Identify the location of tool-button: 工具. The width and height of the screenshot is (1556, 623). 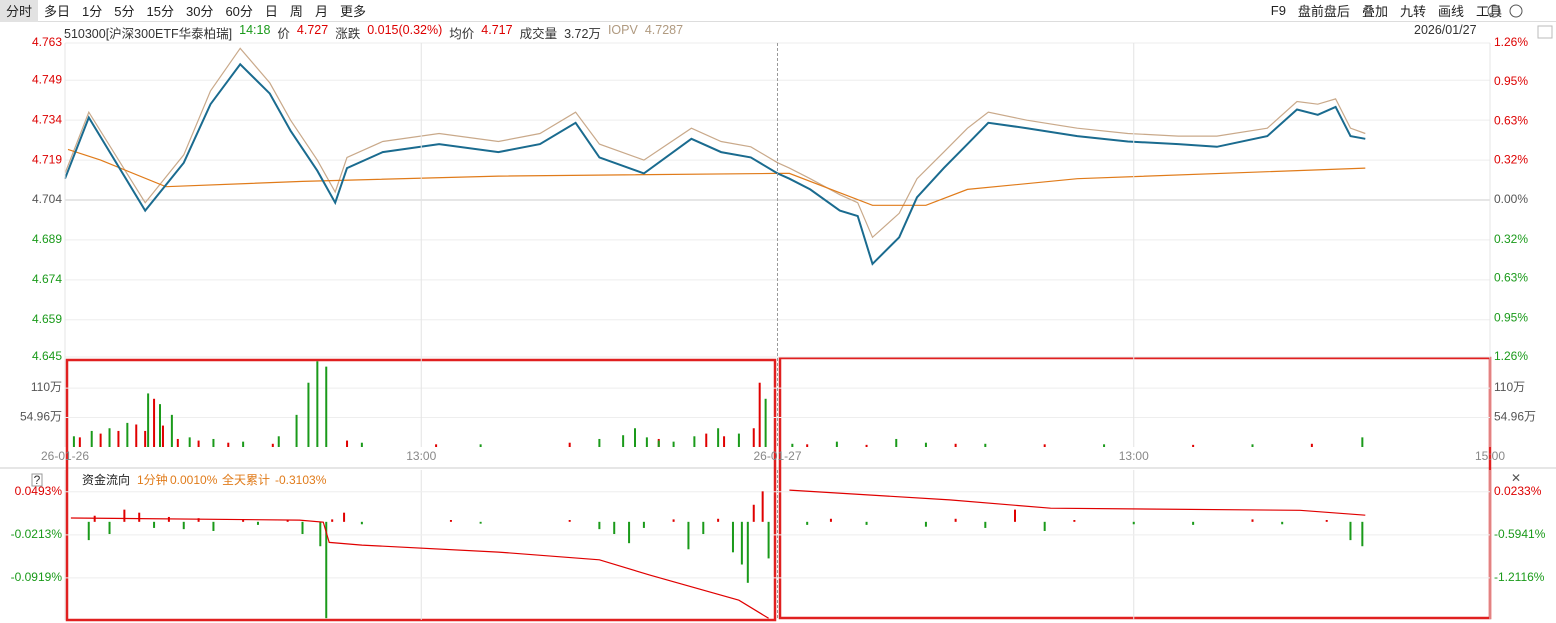
(1488, 11).